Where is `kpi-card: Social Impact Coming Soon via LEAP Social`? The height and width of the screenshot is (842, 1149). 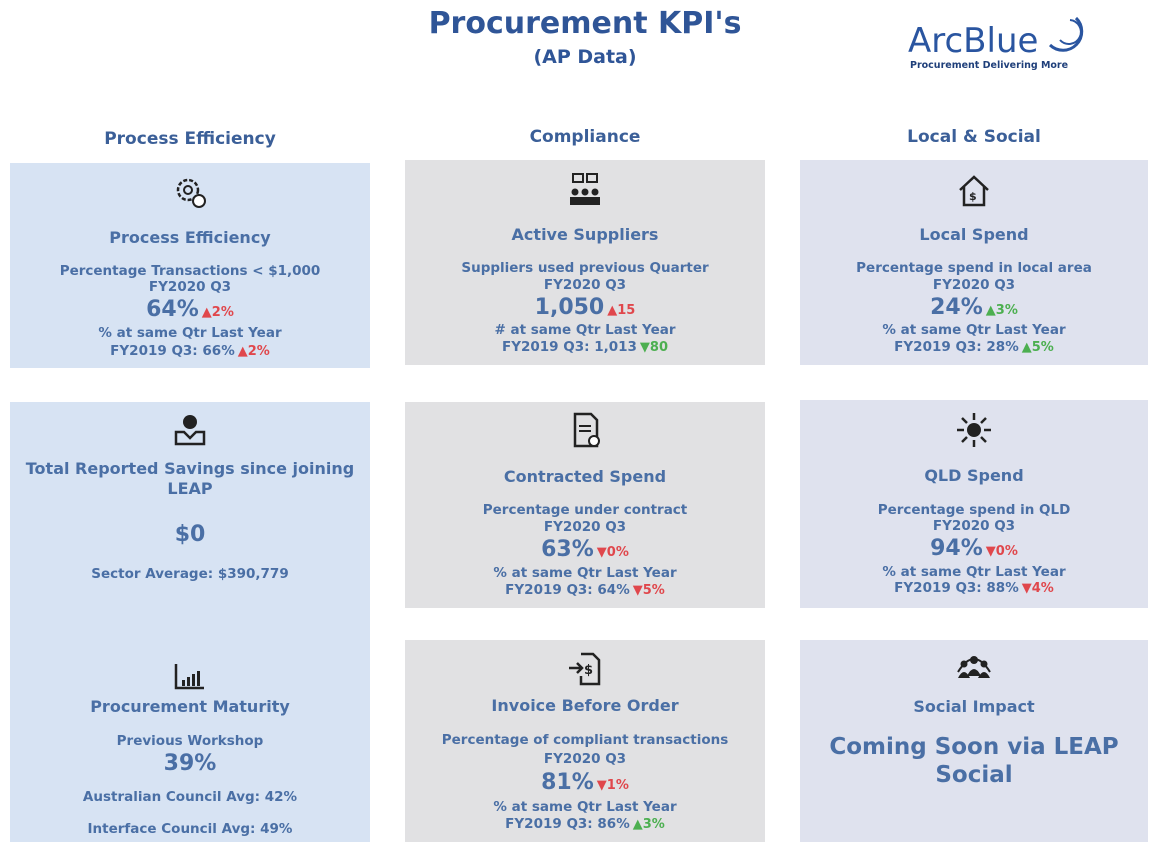
kpi-card: Social Impact Coming Soon via LEAP Social is located at coordinates (974, 741).